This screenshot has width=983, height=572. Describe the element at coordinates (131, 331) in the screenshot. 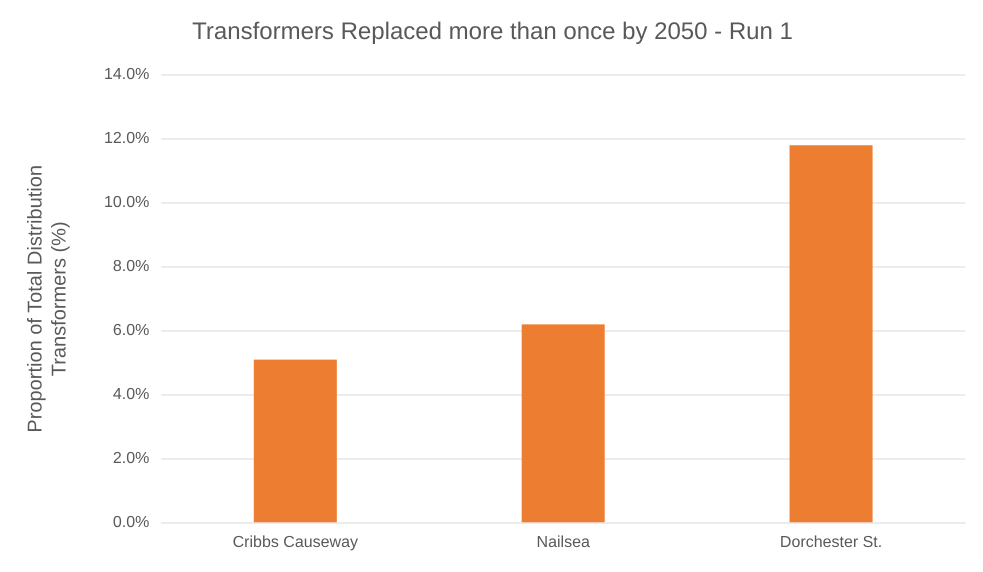

I see `y-tick-label: 6.0%` at that location.